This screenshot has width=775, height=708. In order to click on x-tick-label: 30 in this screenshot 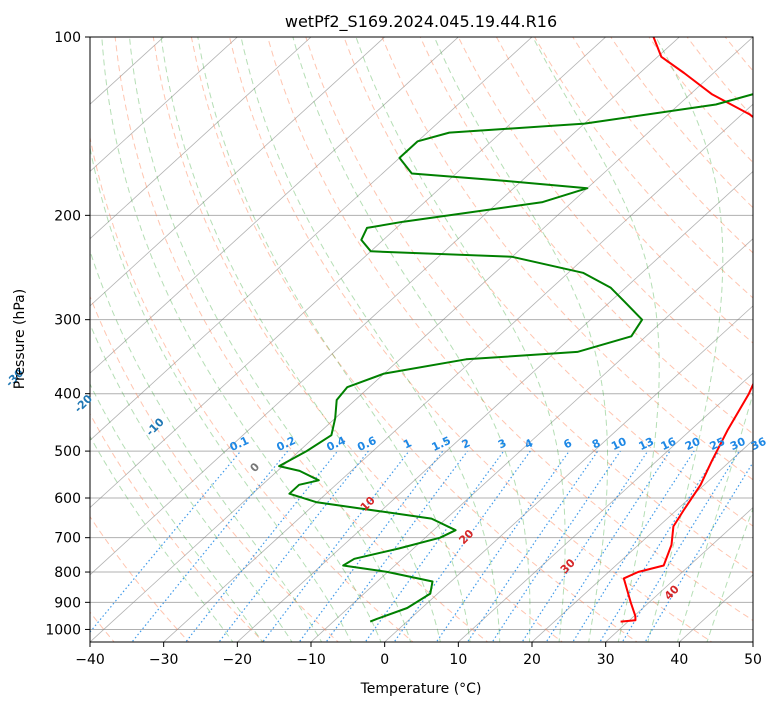, I will do `click(606, 660)`.